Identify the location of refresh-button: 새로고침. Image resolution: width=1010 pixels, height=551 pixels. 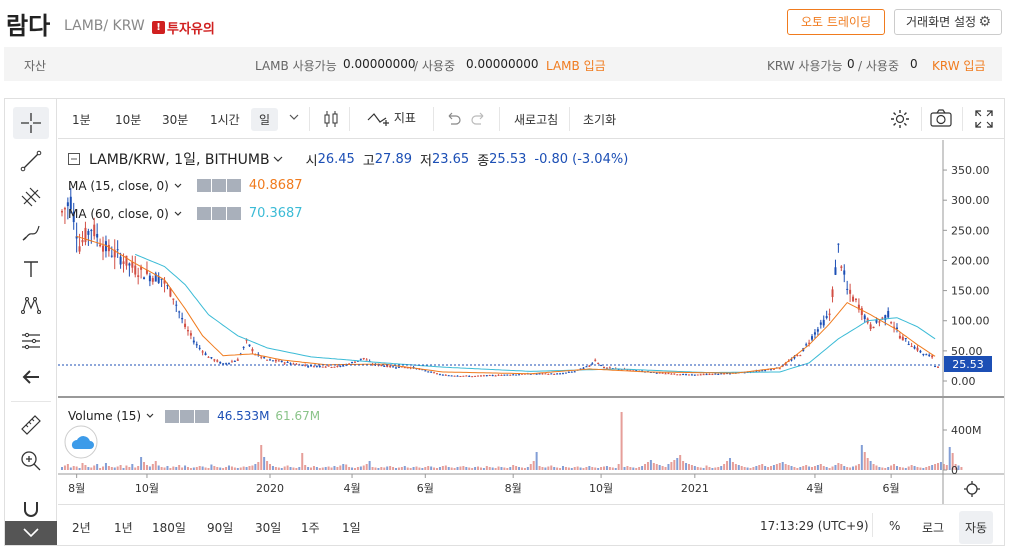
(536, 120).